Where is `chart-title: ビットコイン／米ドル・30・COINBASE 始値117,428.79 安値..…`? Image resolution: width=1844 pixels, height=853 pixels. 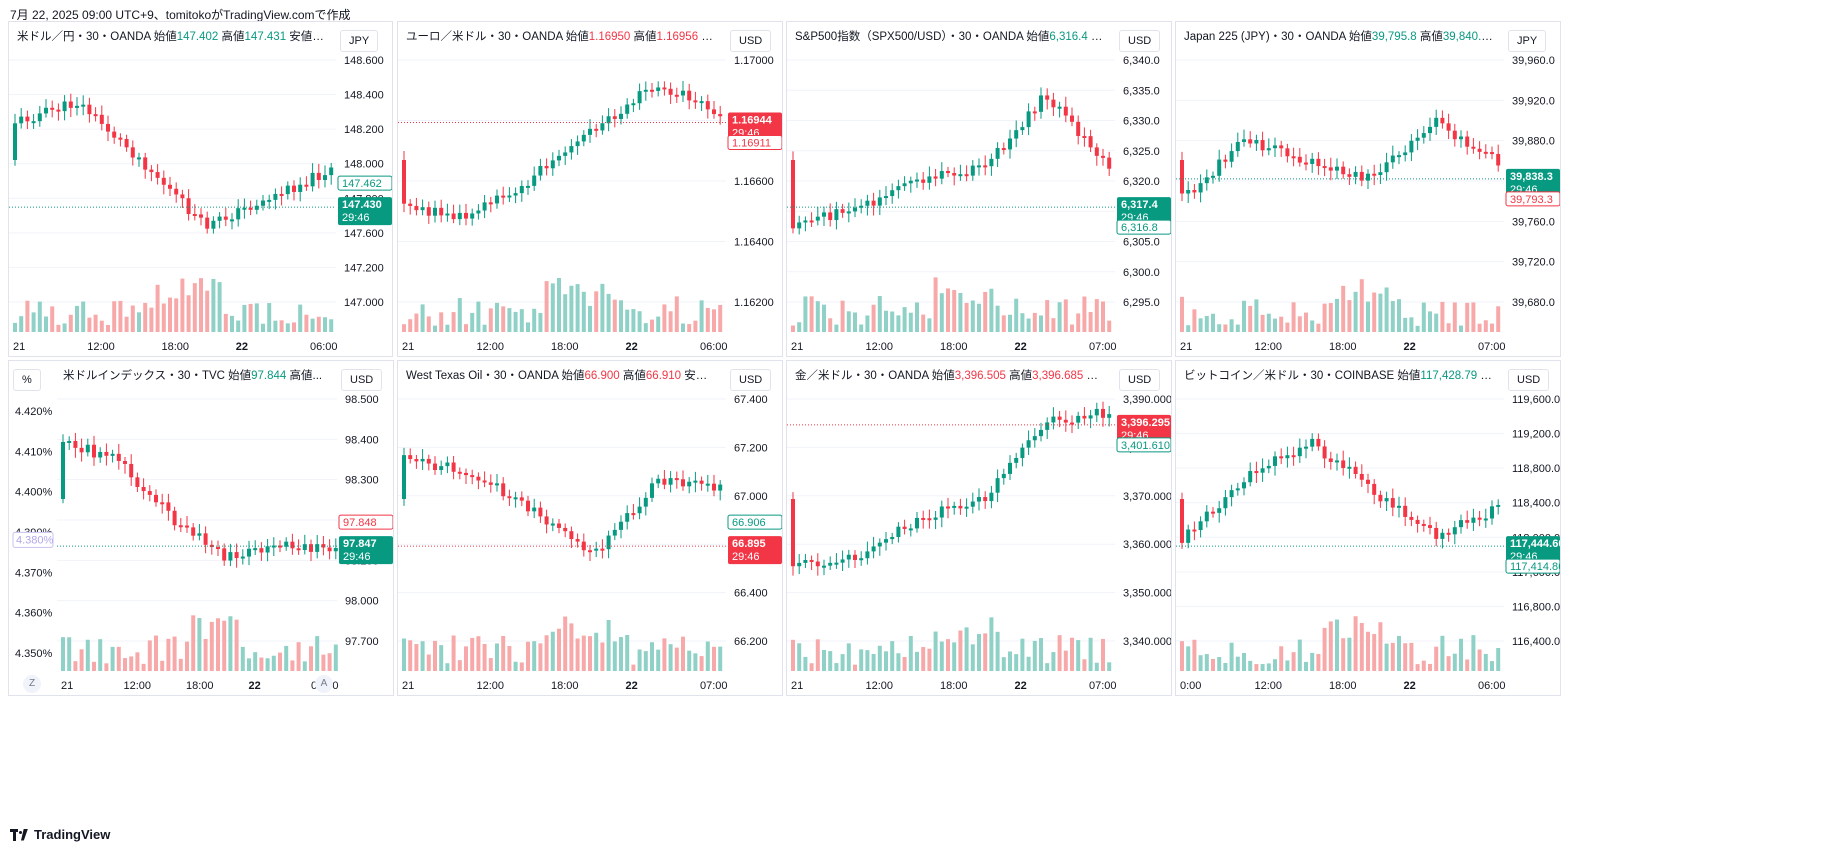
chart-title: ビットコイン／米ドル・30・COINBASE 始値117,428.79 安値..… is located at coordinates (1340, 375).